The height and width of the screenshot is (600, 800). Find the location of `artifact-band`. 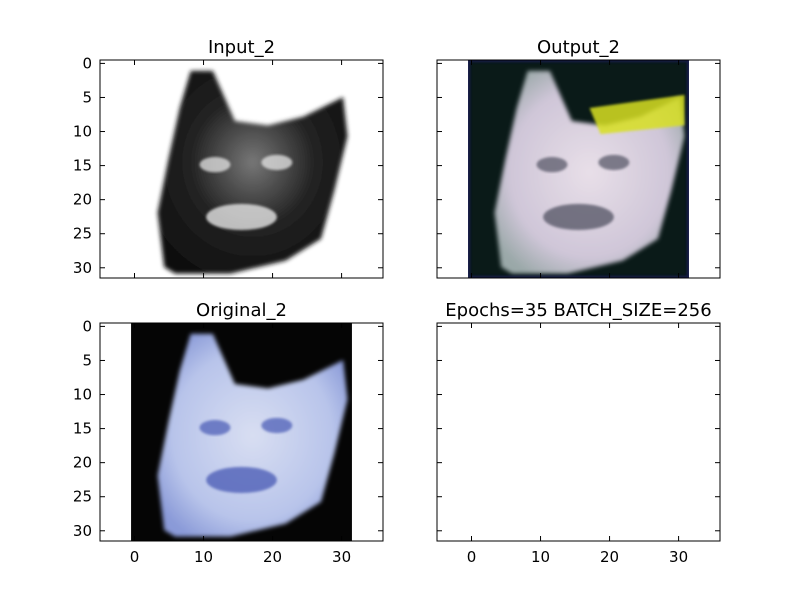

artifact-band is located at coordinates (637, 114).